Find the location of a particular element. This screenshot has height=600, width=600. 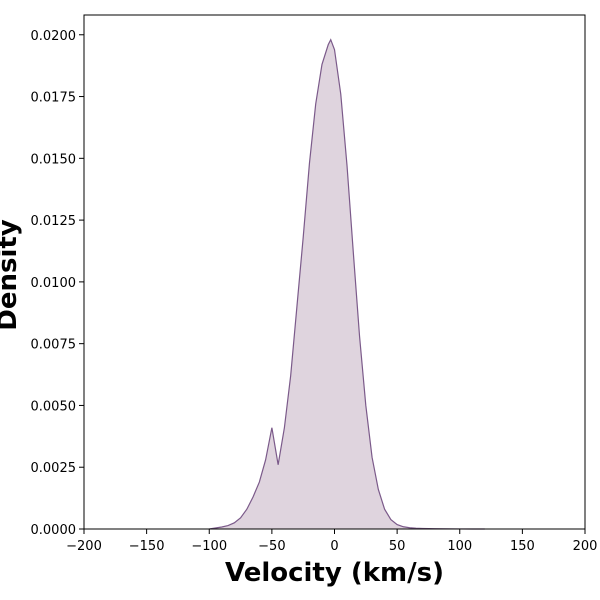

x-tick-label: 200 is located at coordinates (585, 546).